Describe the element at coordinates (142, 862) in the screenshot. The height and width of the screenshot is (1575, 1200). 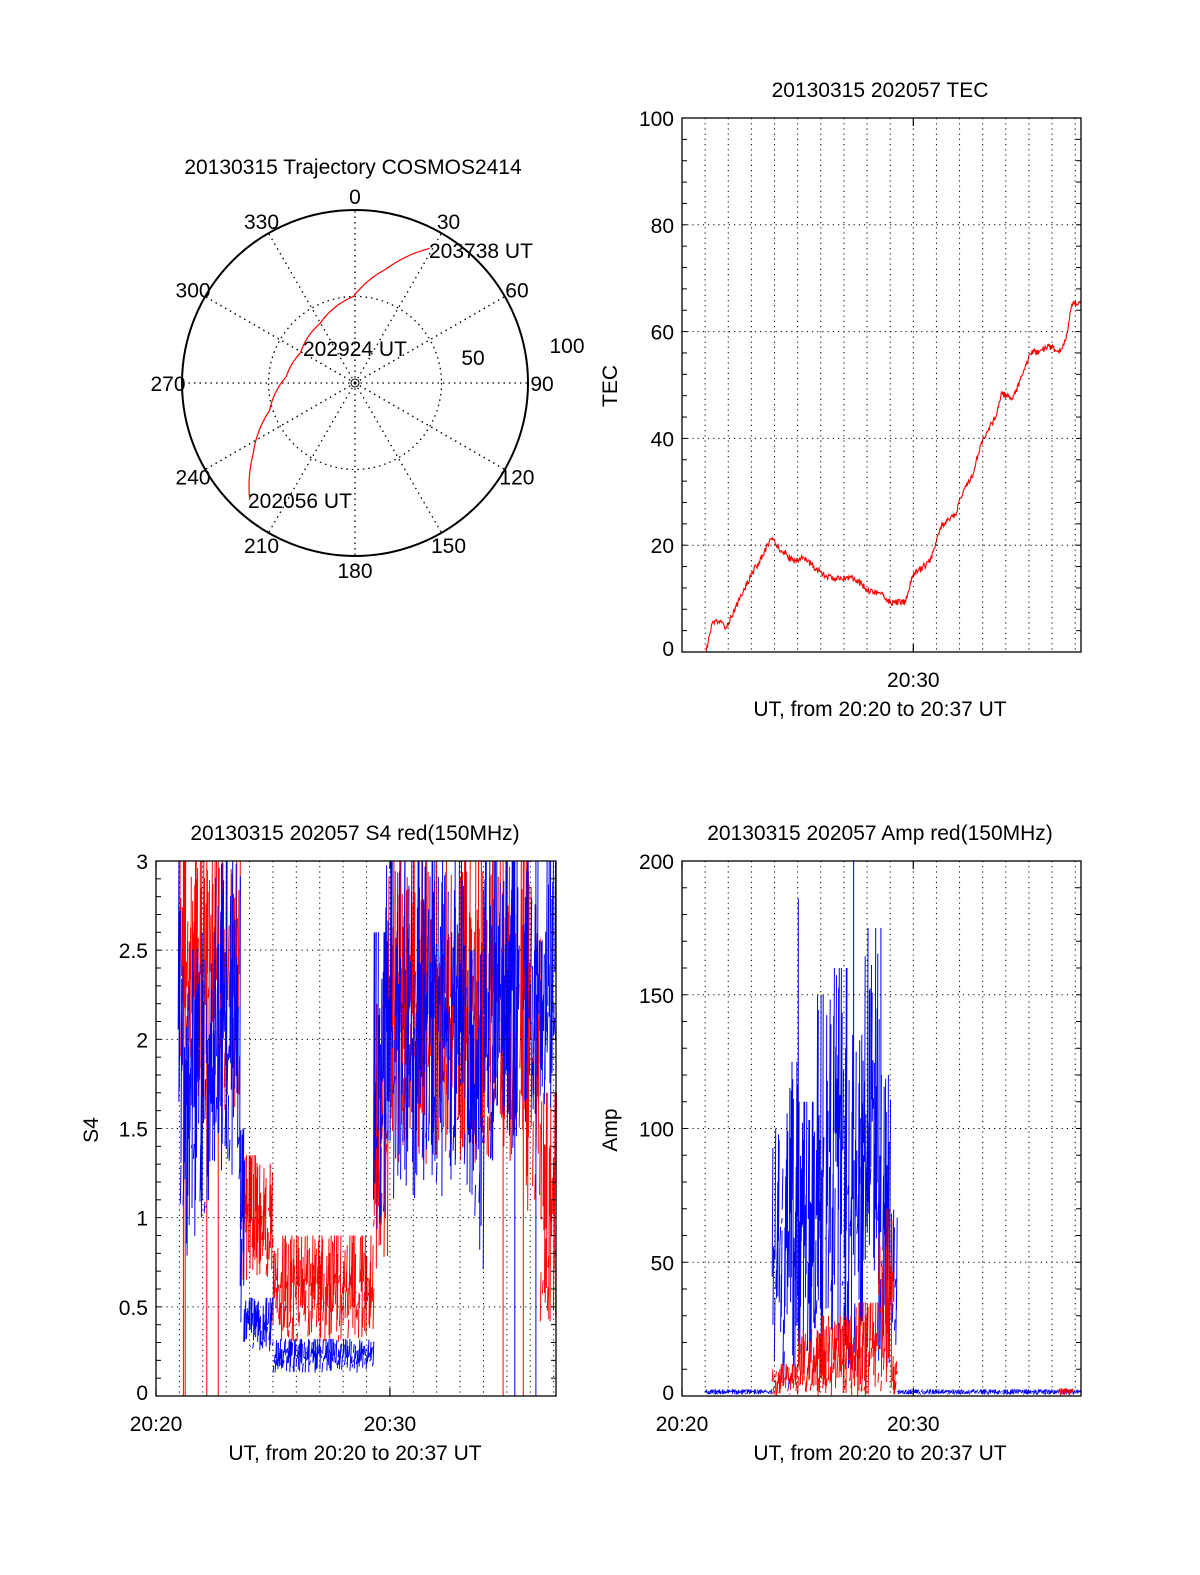
I see `y-tick-label: 3` at that location.